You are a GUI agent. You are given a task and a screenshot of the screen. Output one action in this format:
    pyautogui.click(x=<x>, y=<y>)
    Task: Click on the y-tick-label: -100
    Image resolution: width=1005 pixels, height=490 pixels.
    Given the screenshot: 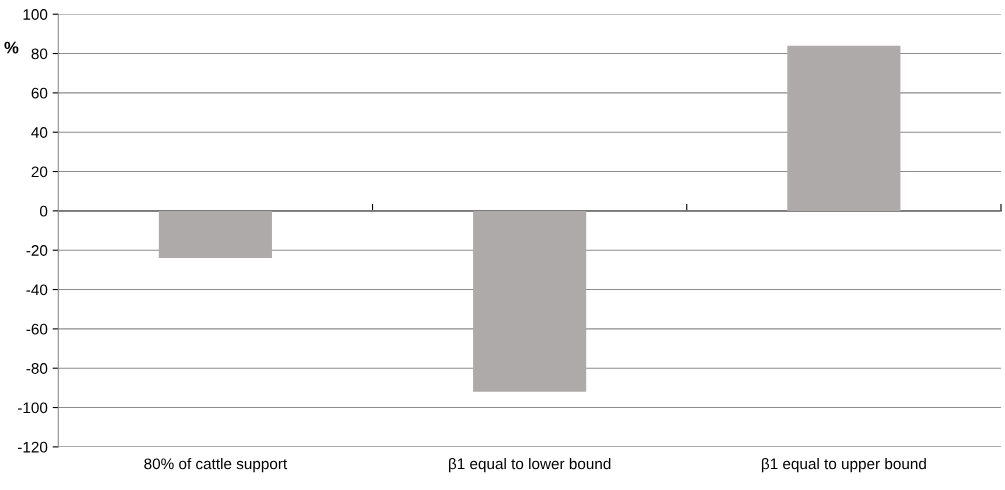 What is the action you would take?
    pyautogui.click(x=32, y=408)
    